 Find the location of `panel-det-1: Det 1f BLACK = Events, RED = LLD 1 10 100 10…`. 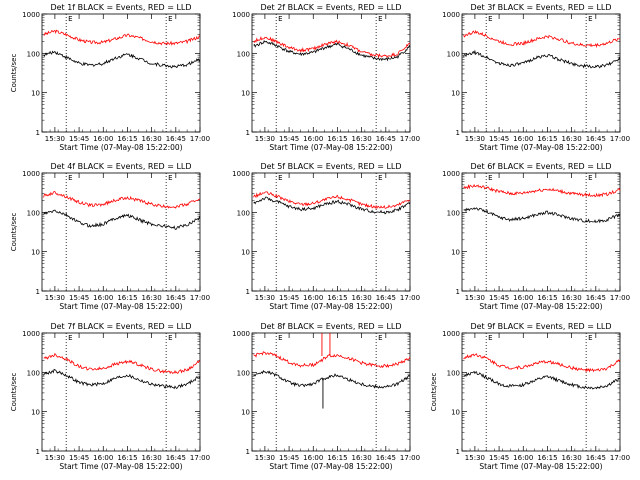

panel-det-1: Det 1f BLACK = Events, RED = LLD 1 10 100 10… is located at coordinates (110, 77).